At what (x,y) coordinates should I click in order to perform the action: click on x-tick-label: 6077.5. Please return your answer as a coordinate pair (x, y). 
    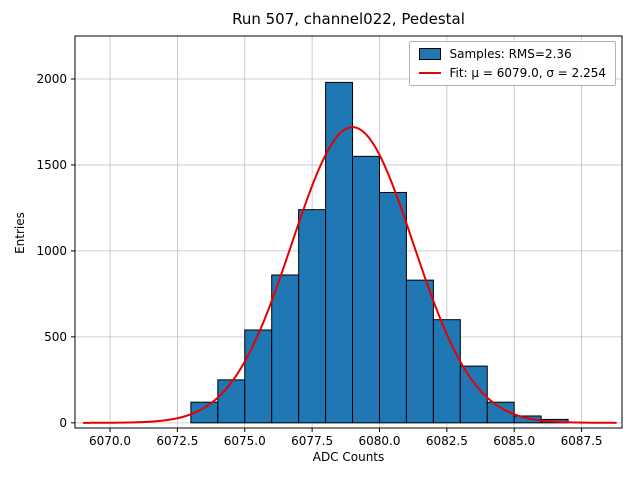
    Looking at the image, I should click on (312, 441).